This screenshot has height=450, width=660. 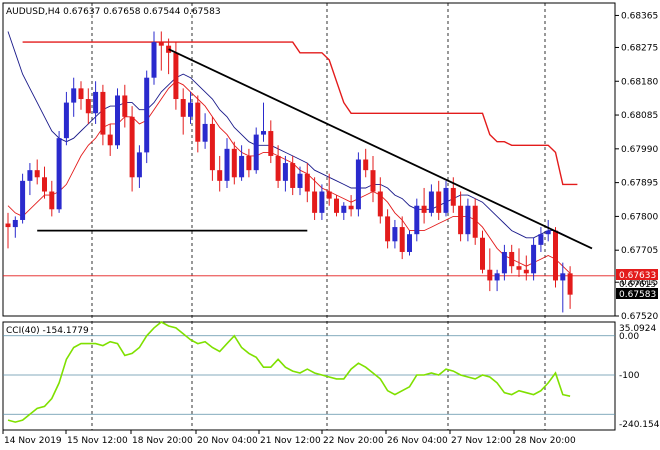 I want to click on cci-zero-label: 0.00, so click(x=629, y=337).